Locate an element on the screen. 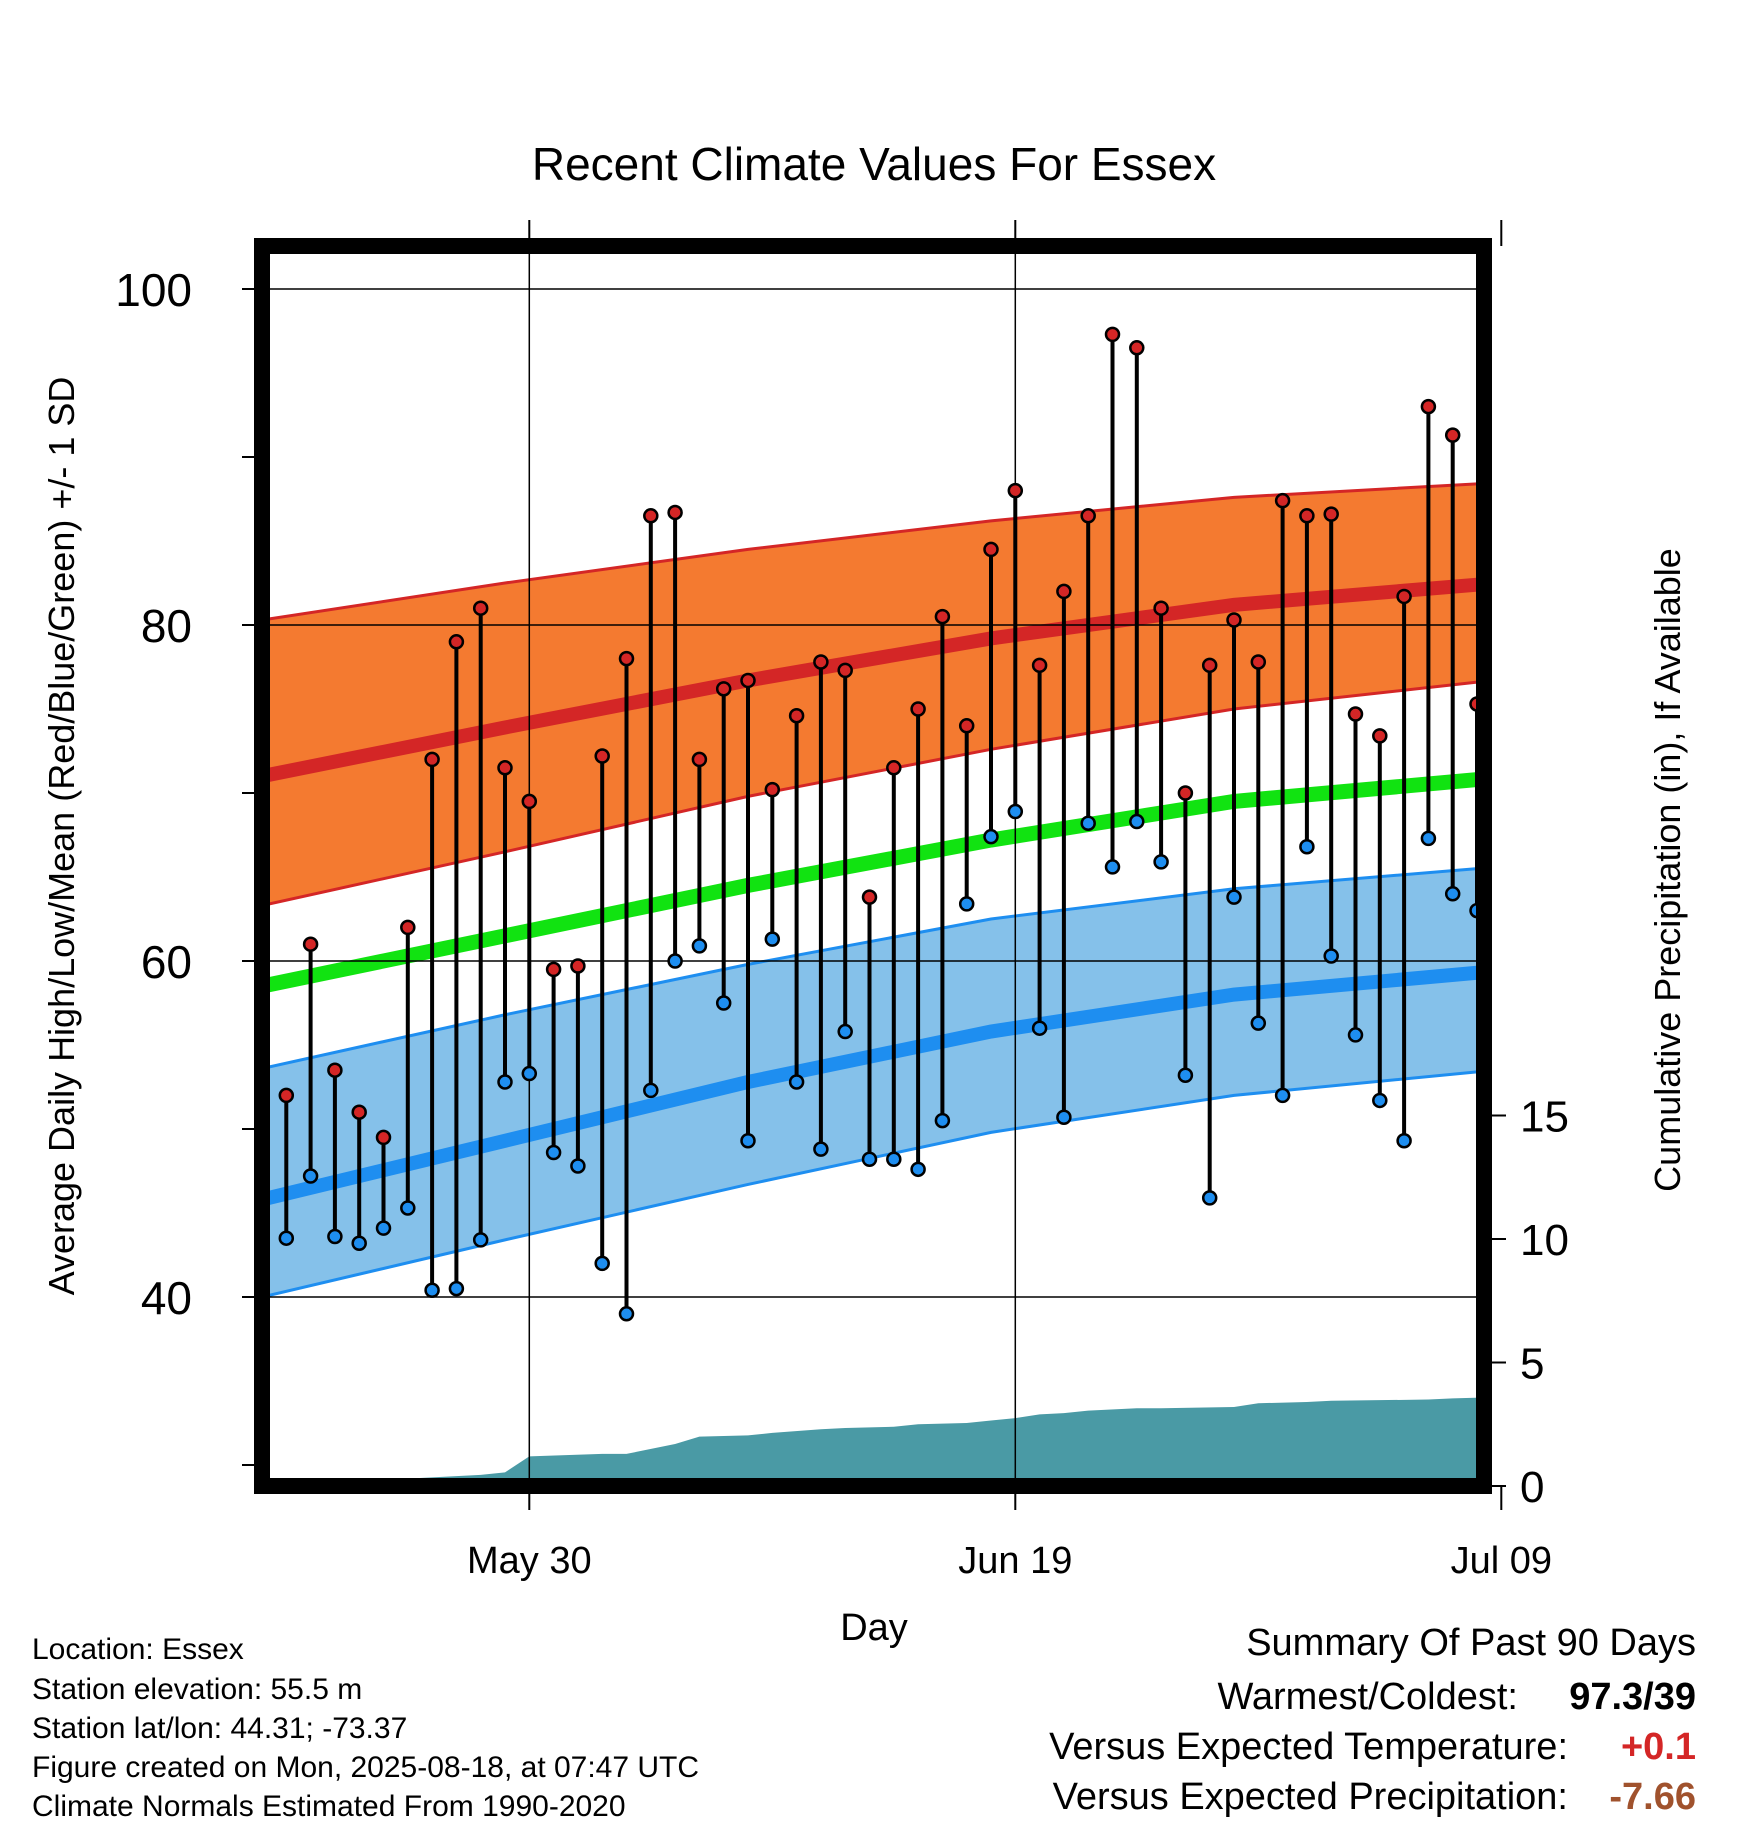 The height and width of the screenshot is (1828, 1748). x-tick-label: Jun 19 is located at coordinates (1015, 1561).